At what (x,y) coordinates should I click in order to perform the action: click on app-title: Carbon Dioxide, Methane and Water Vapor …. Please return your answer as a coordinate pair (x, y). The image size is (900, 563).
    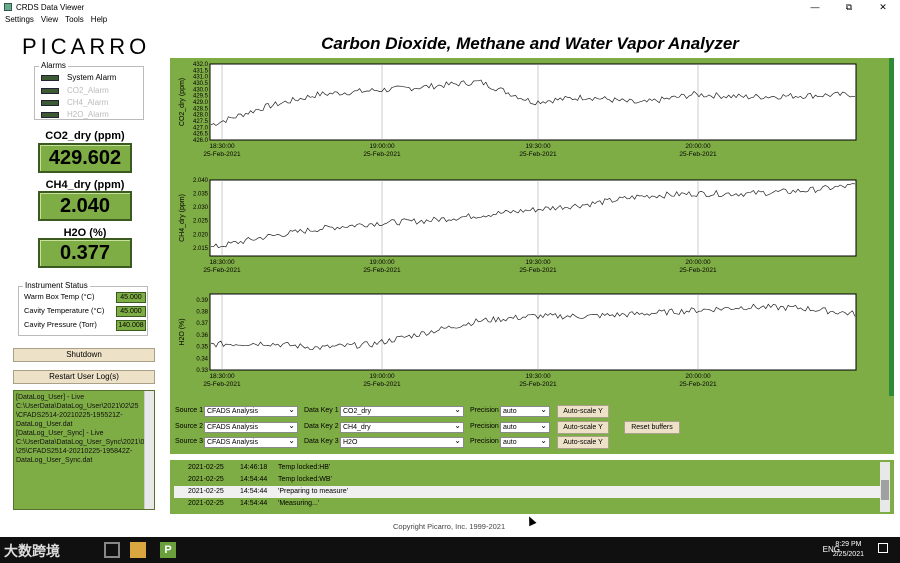
    Looking at the image, I should click on (530, 43).